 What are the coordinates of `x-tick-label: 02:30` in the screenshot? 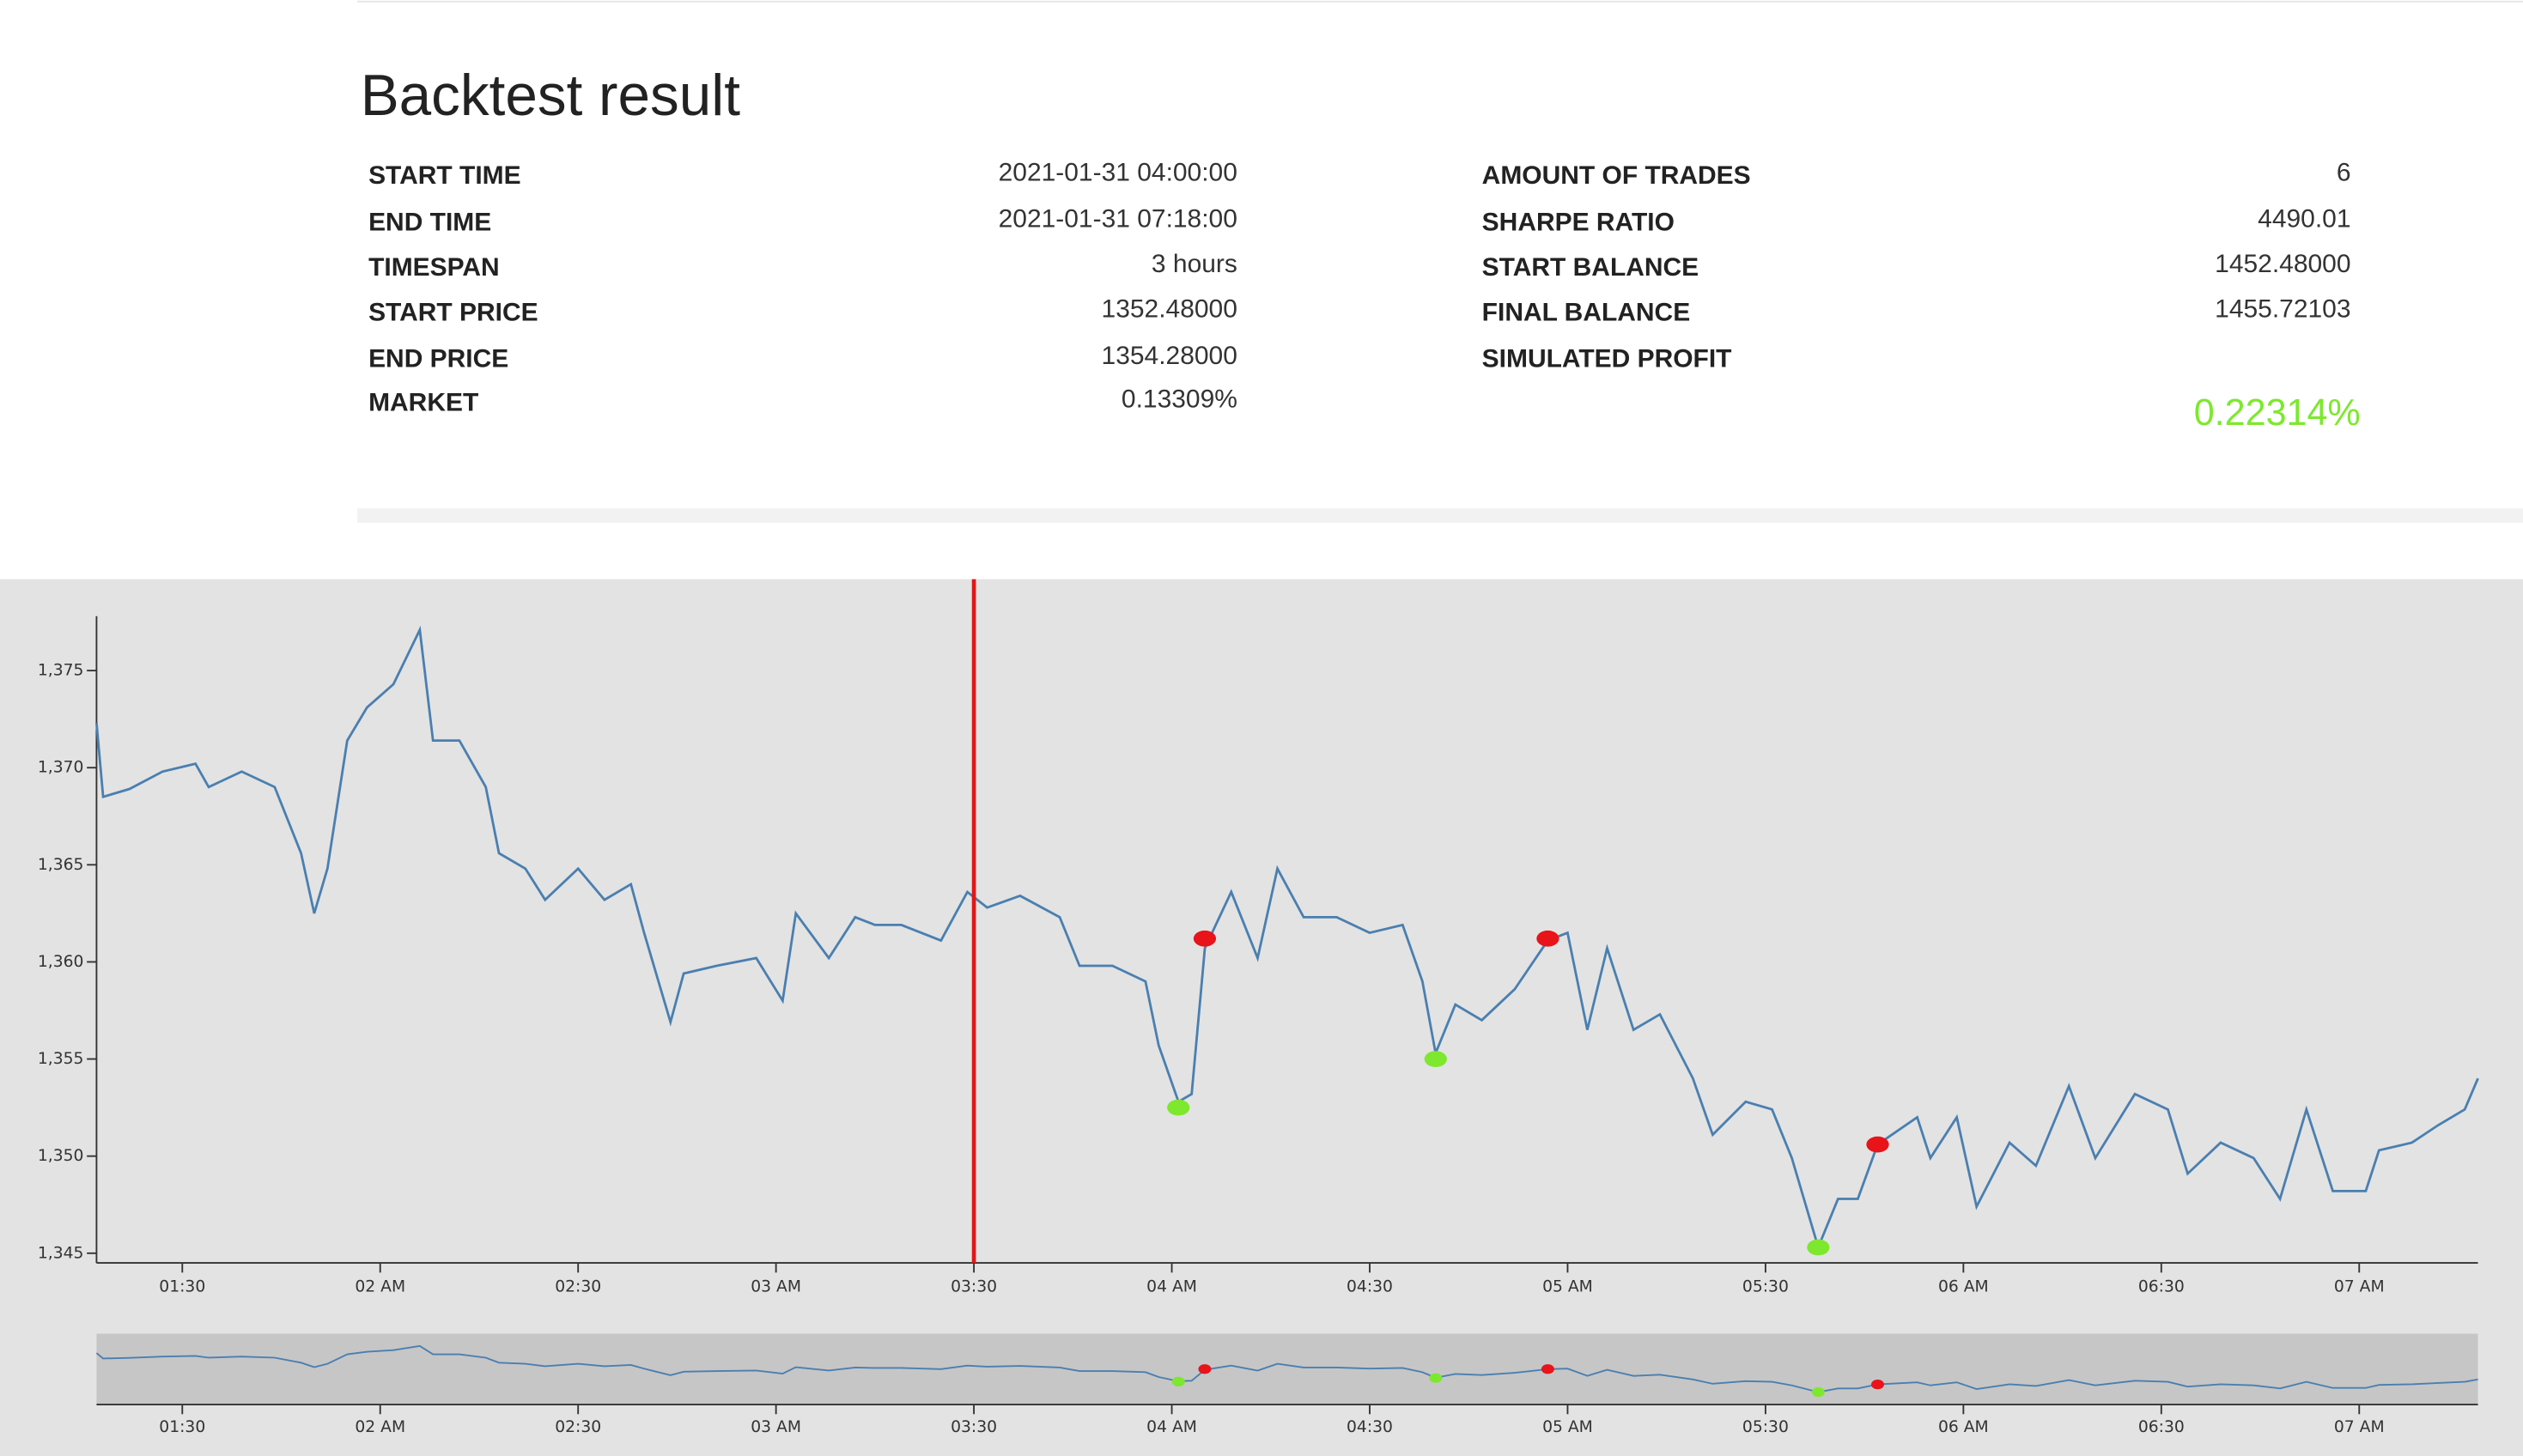 It's located at (578, 1287).